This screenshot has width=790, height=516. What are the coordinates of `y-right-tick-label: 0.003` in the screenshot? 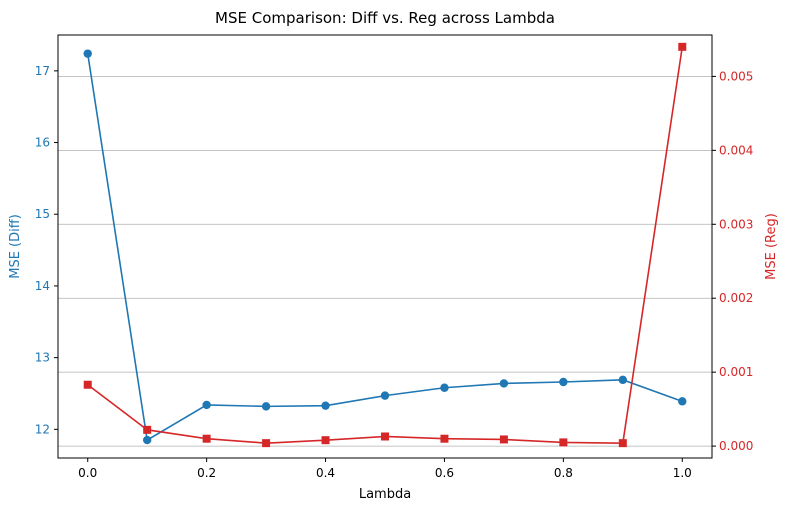 It's located at (736, 224).